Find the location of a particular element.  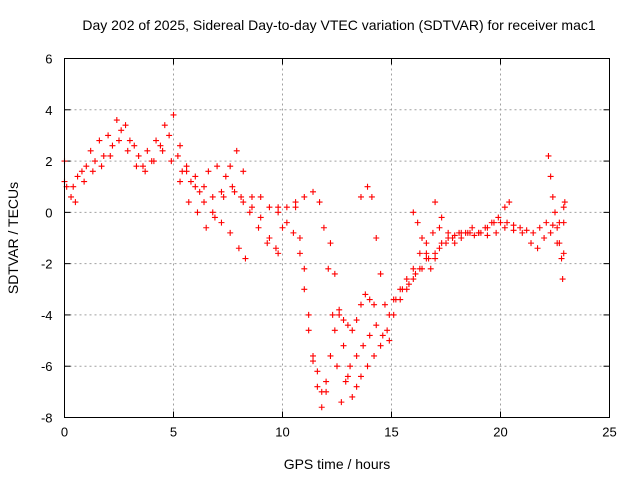

x-tick-label: 0 is located at coordinates (64, 432).